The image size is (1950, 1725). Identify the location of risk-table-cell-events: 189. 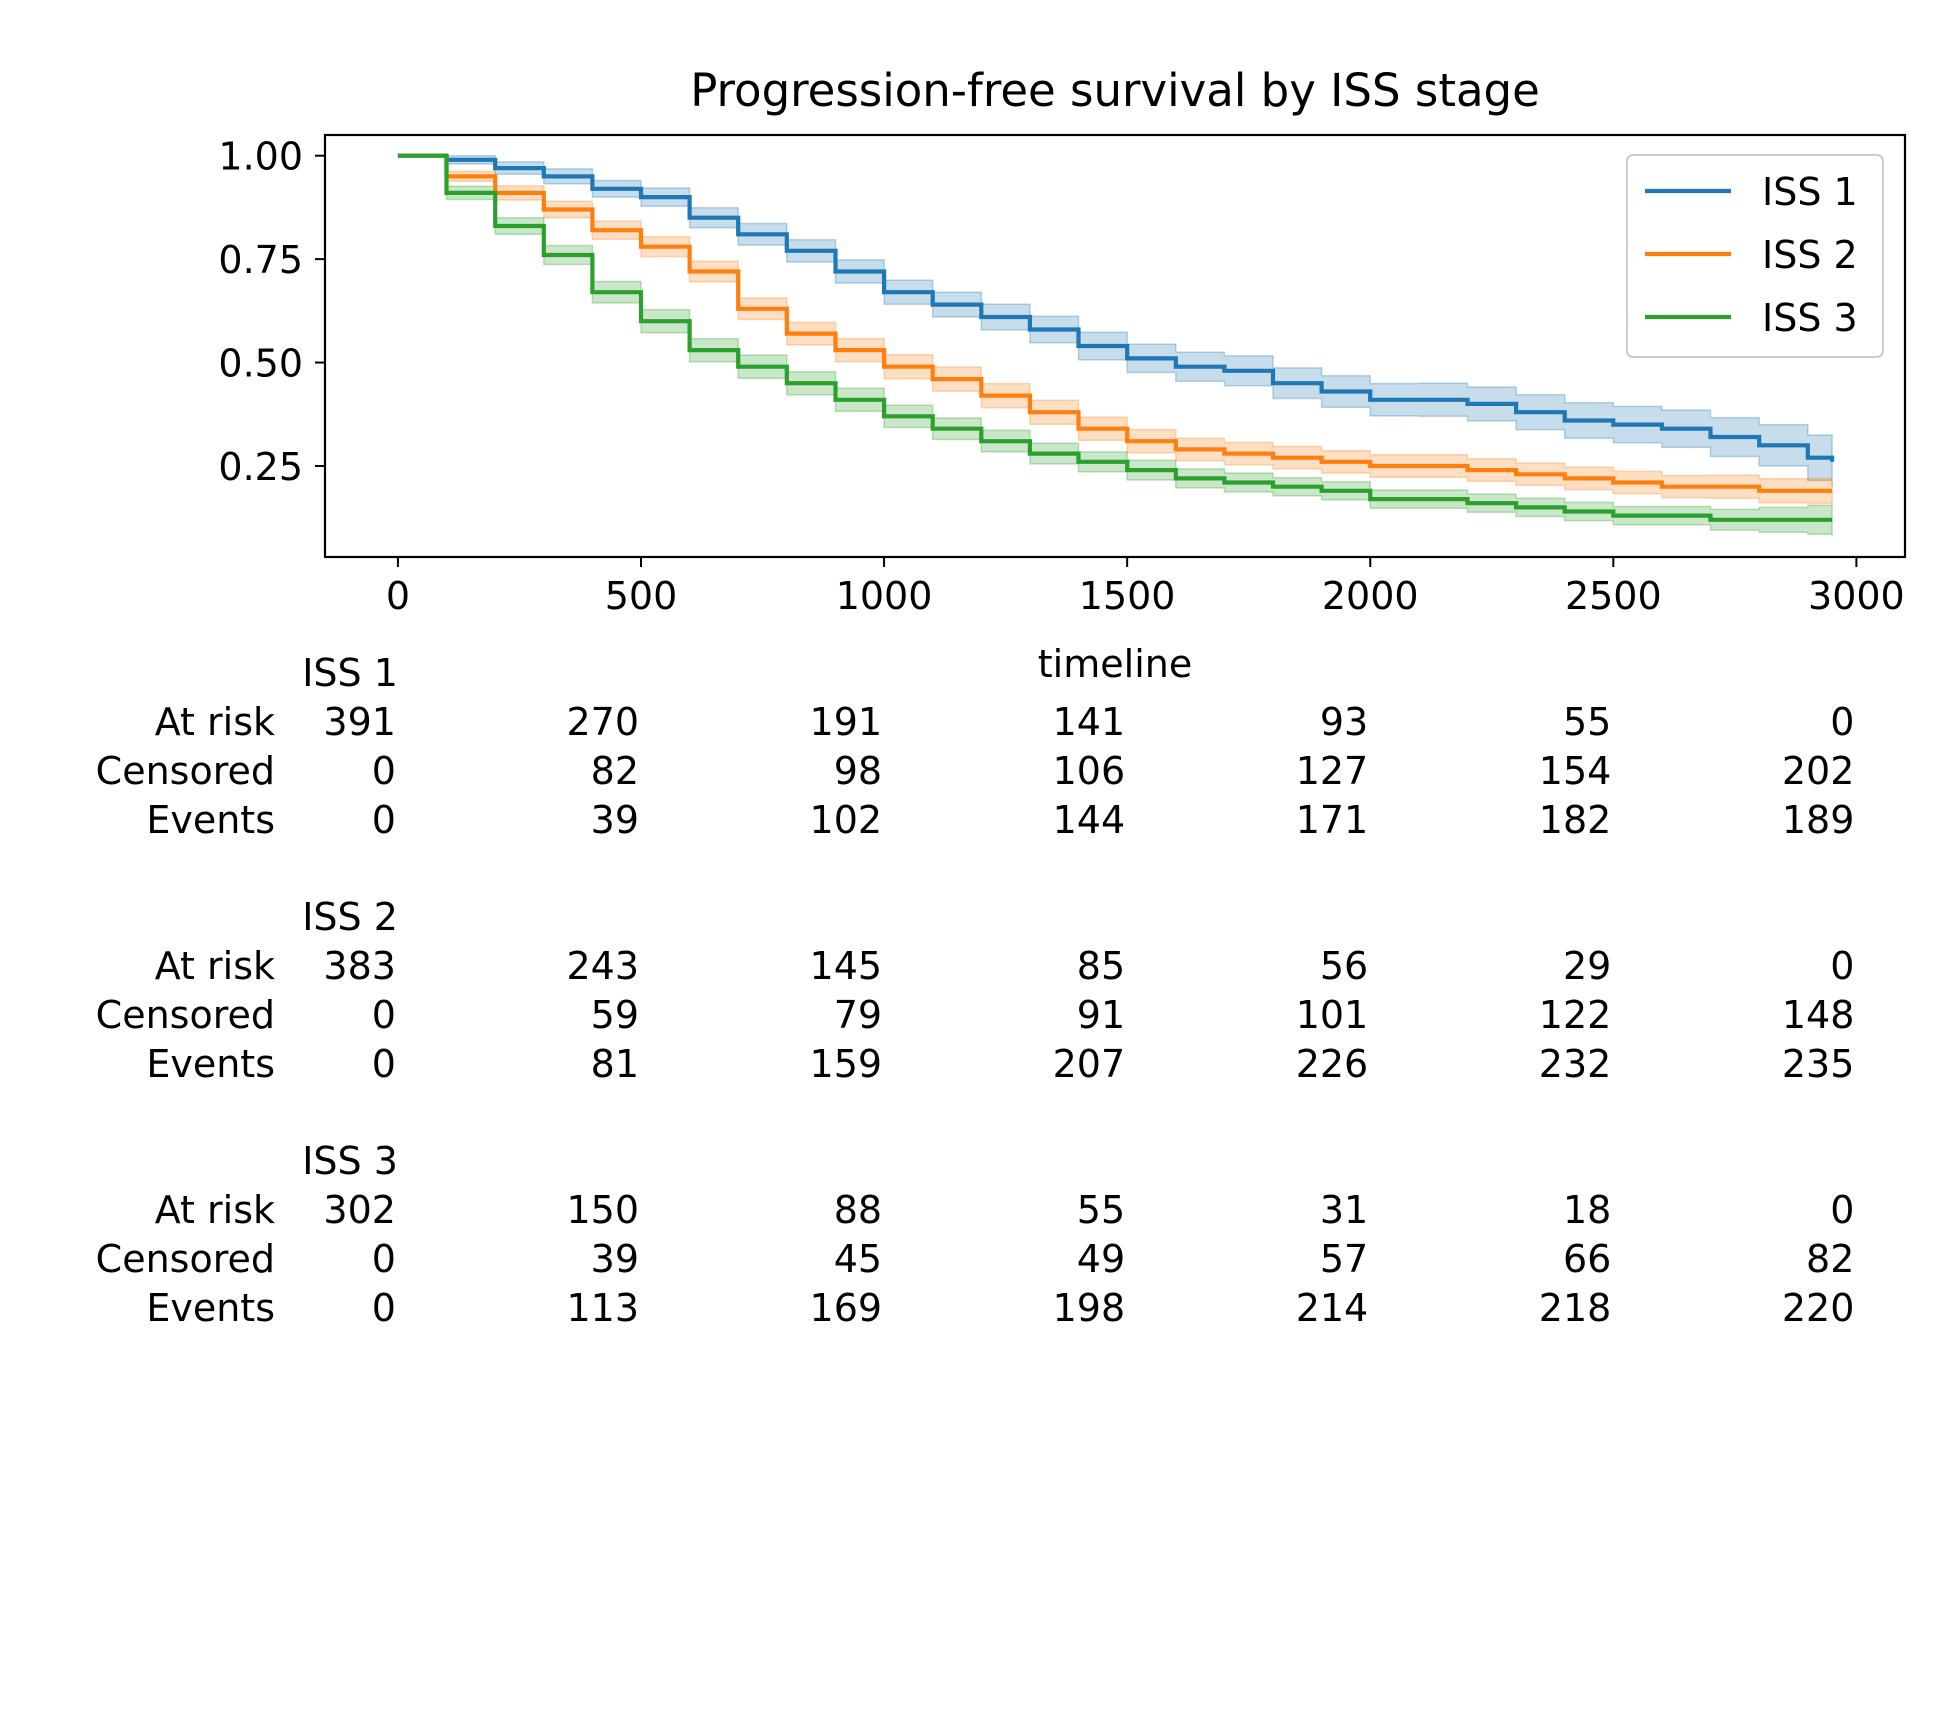
(1818, 820).